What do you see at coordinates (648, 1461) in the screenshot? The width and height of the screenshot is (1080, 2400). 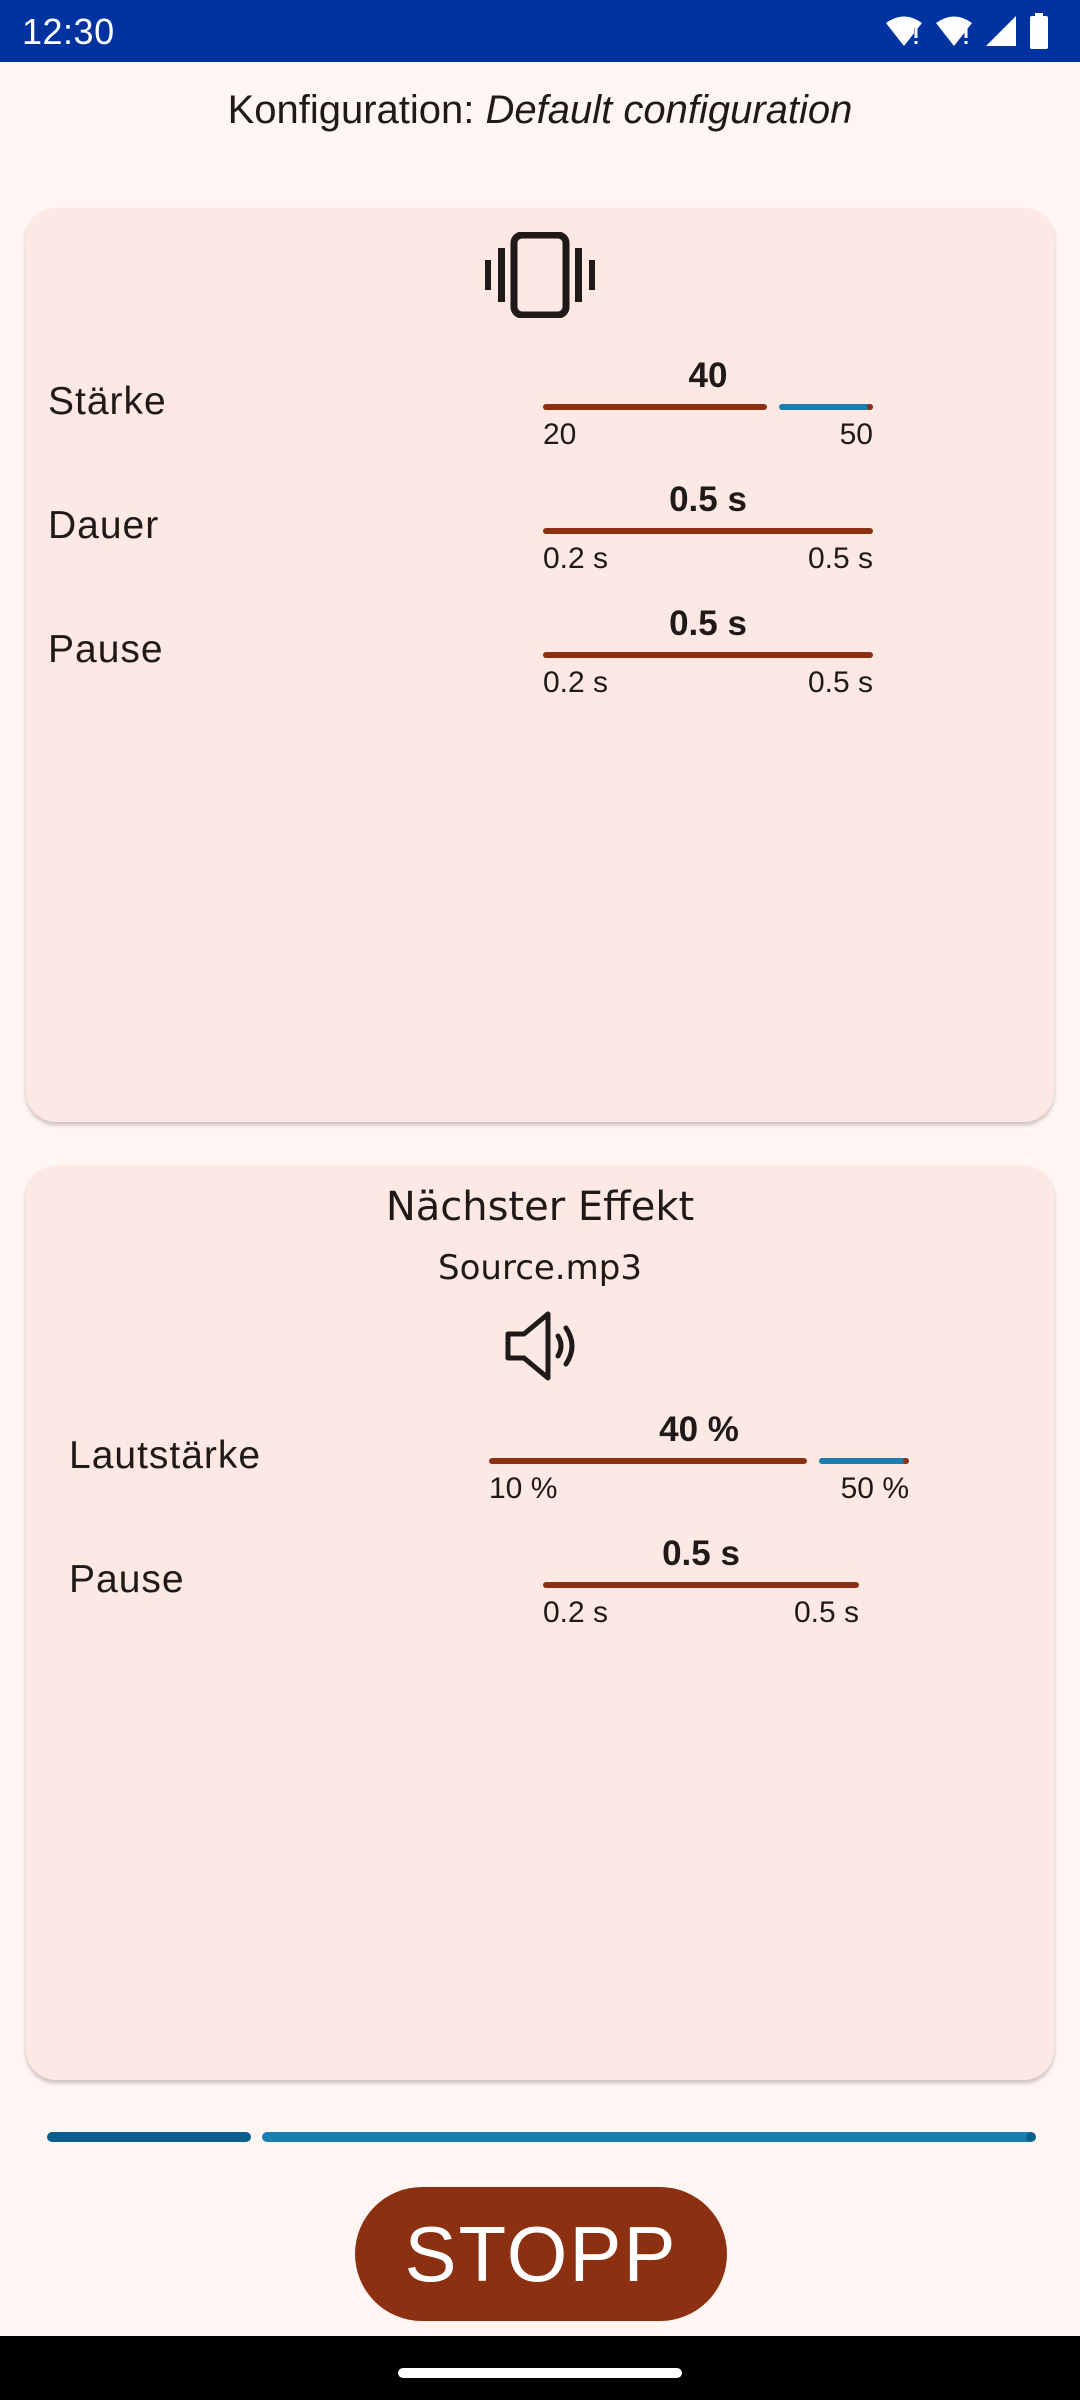 I see `volume-active-track` at bounding box center [648, 1461].